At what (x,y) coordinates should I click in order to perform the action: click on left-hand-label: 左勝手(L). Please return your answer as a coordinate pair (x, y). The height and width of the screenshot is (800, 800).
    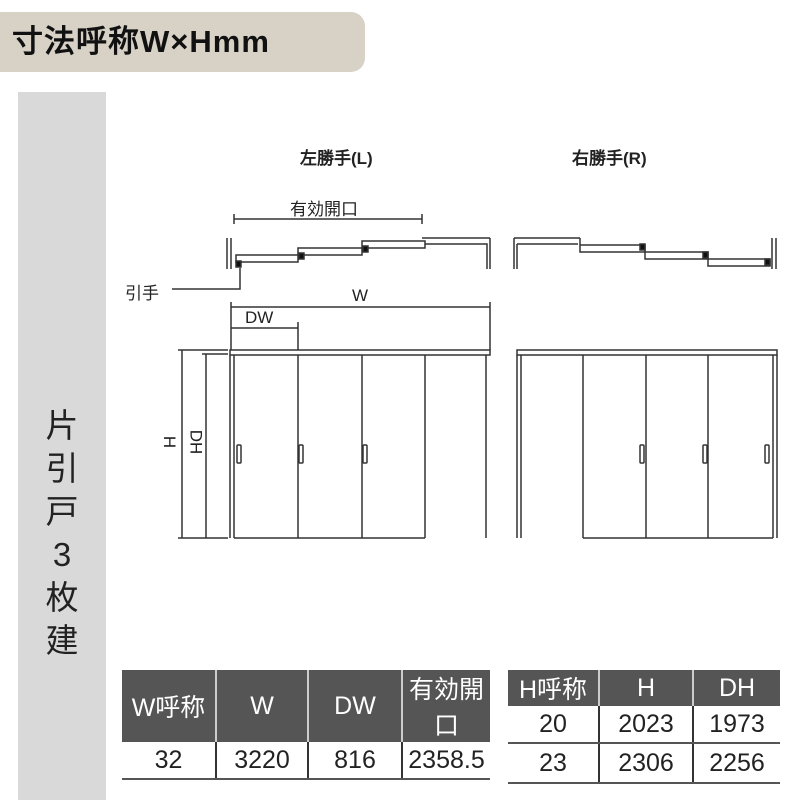
    Looking at the image, I should click on (336, 158).